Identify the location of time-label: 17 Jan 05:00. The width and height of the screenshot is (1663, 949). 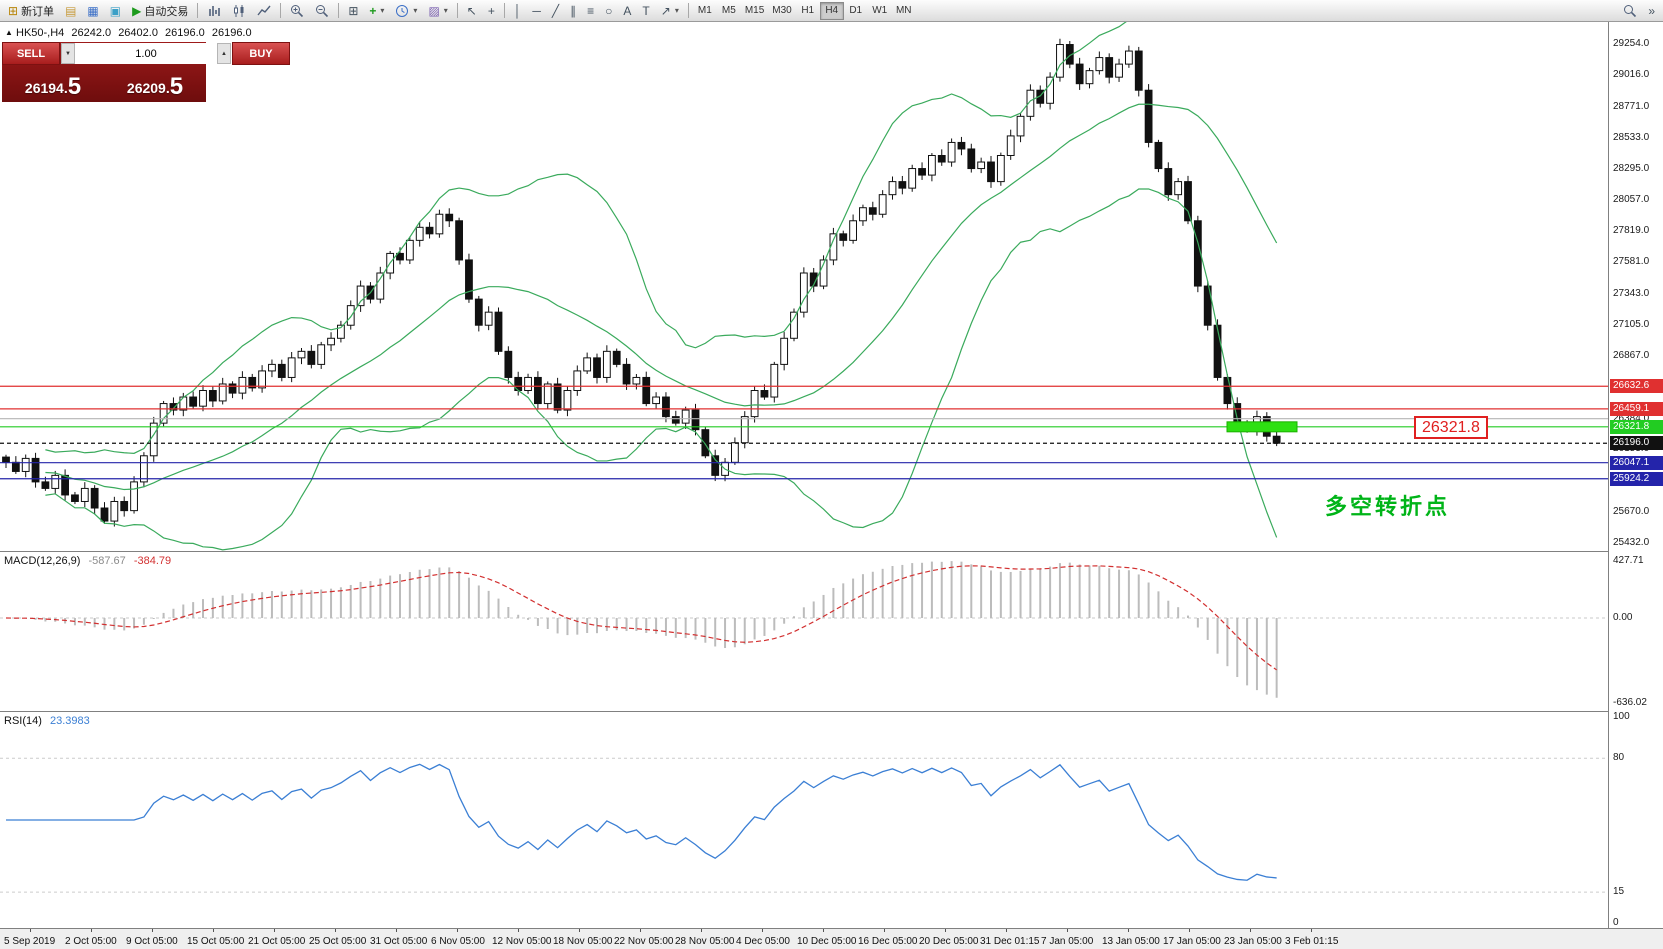
(1192, 941).